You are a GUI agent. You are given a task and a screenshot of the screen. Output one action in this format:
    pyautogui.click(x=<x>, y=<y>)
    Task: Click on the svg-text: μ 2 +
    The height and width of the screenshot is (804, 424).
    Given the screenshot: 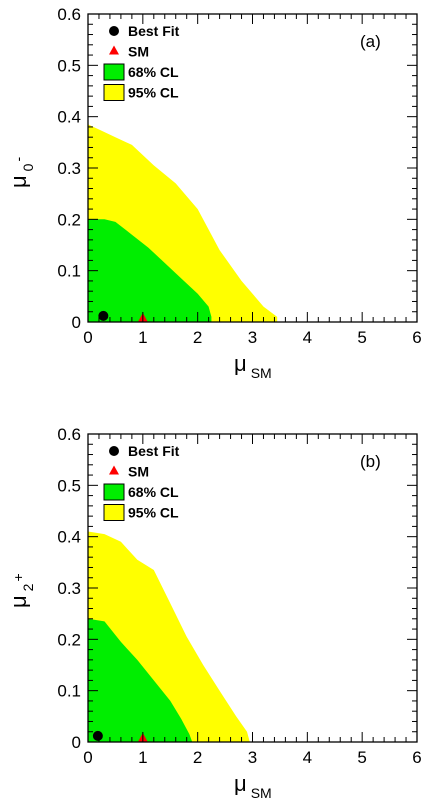 What is the action you would take?
    pyautogui.click(x=21, y=590)
    